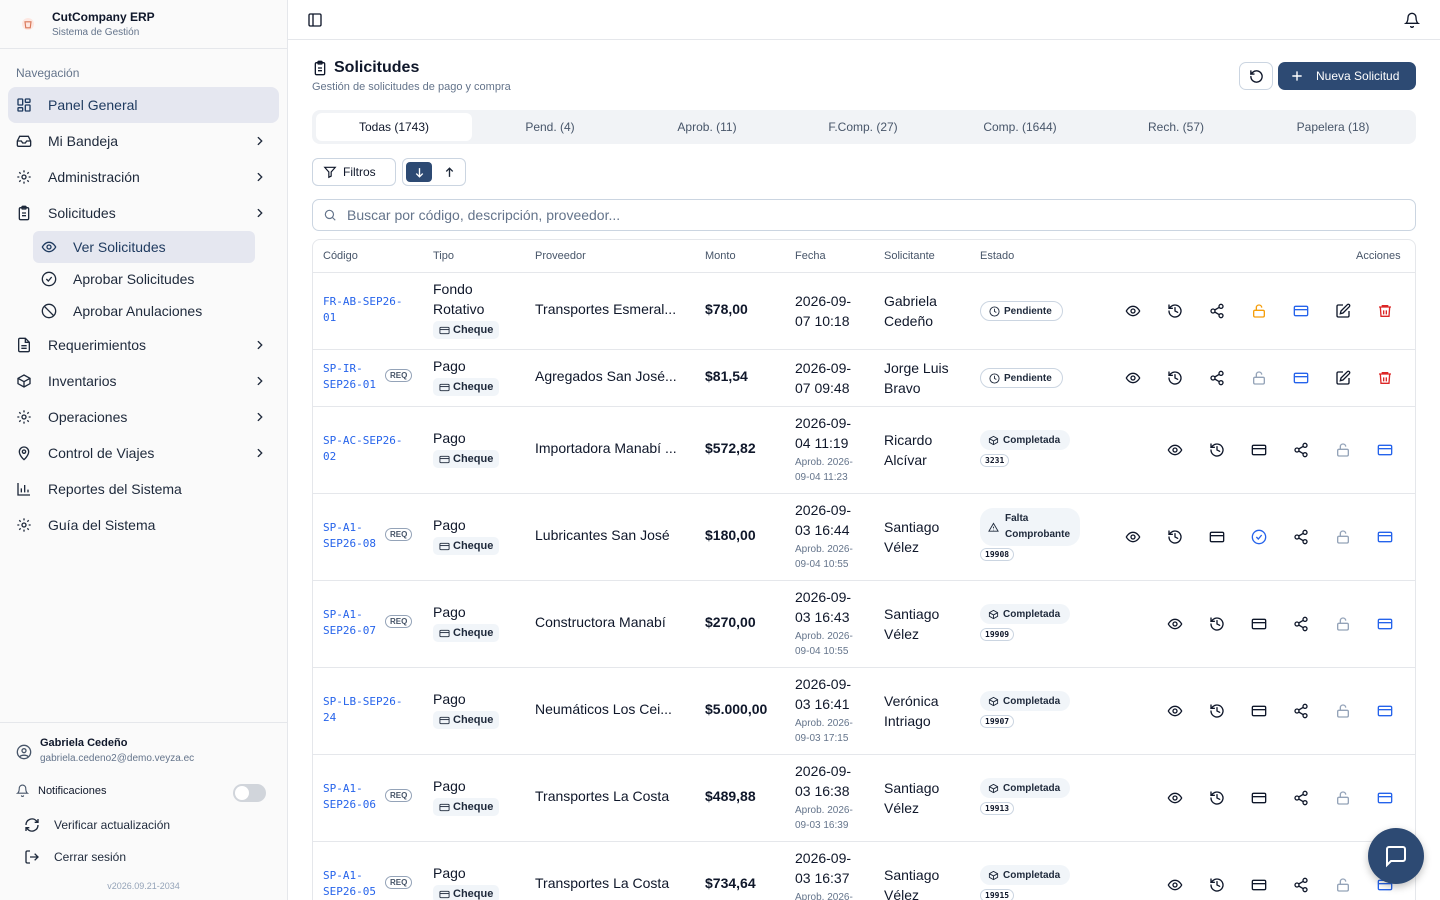 This screenshot has height=900, width=1440. Describe the element at coordinates (1256, 76) in the screenshot. I see `refresh-button` at that location.